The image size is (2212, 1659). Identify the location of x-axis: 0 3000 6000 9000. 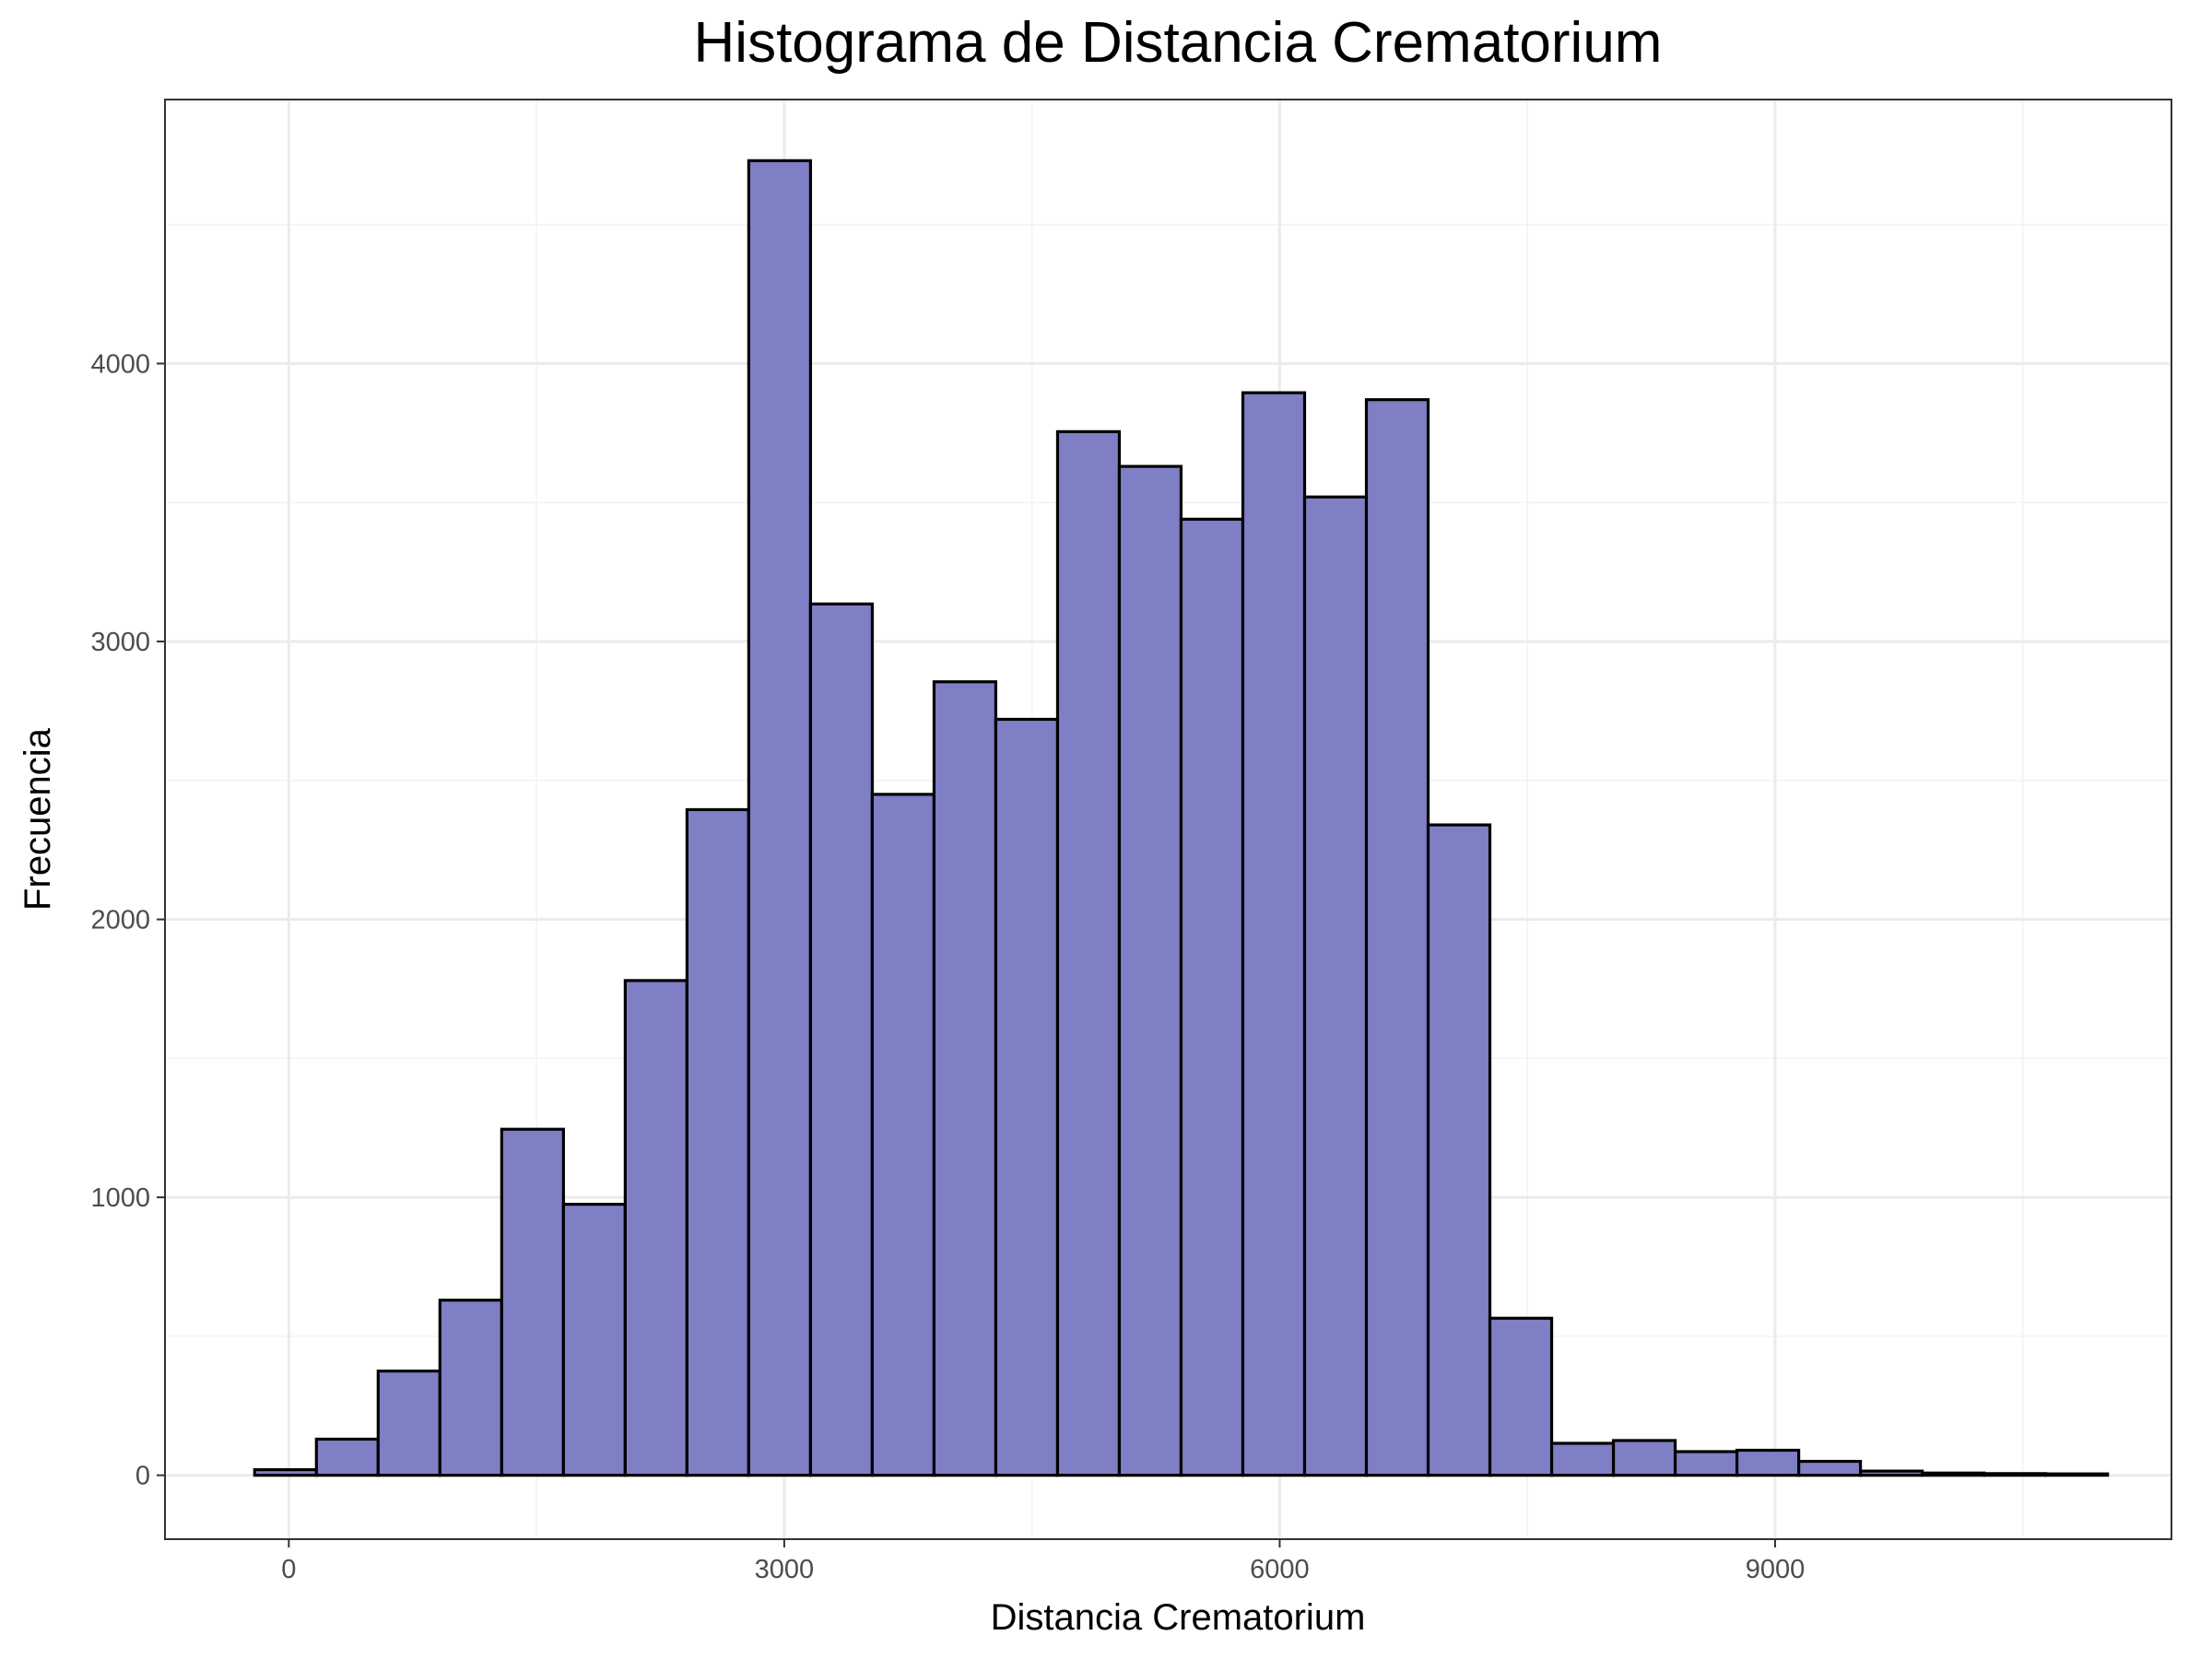
(1043, 1561).